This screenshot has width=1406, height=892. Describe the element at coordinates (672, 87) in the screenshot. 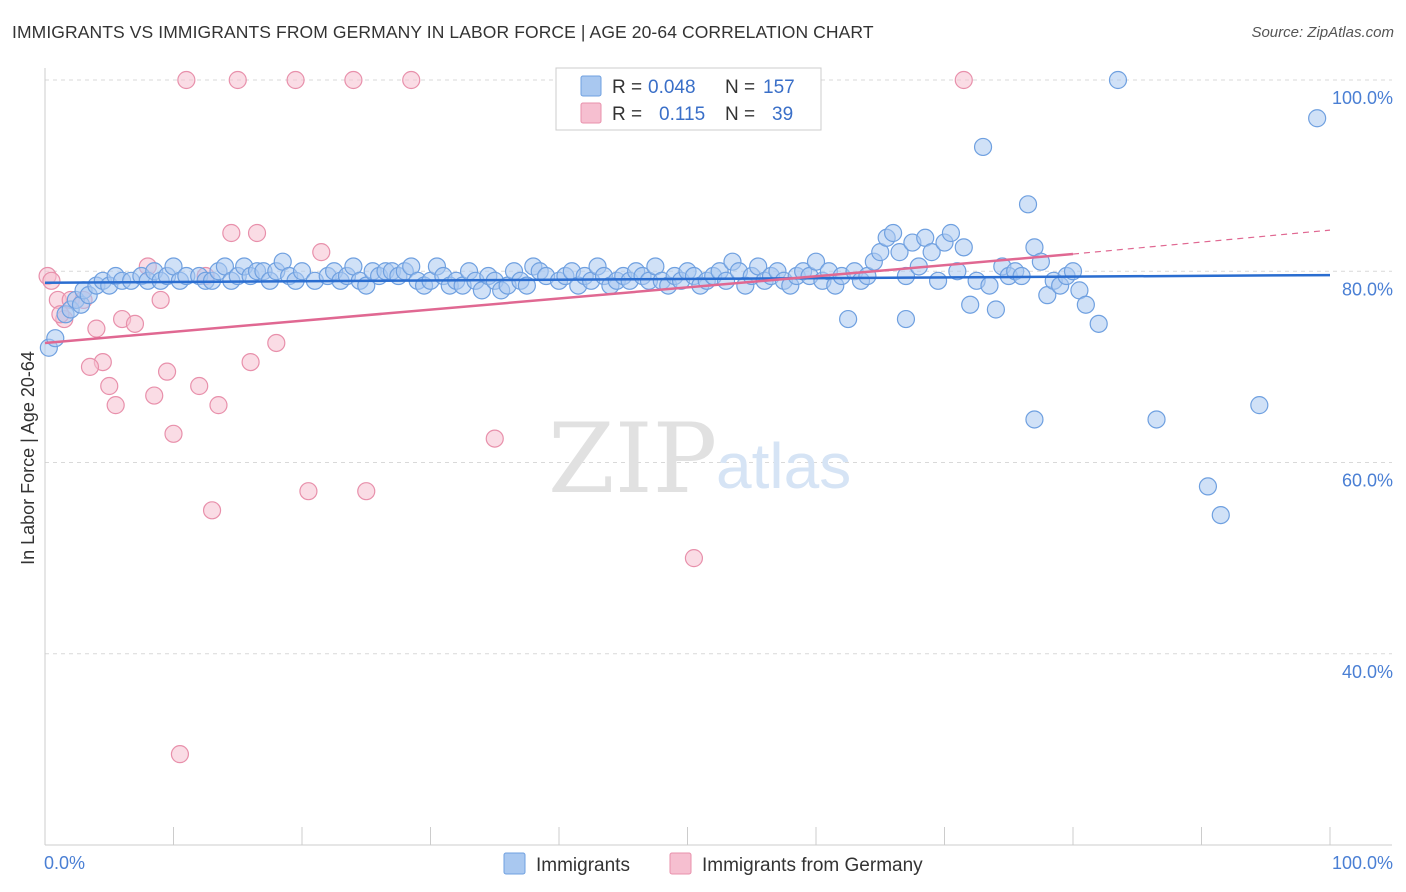

I see `legend-r-value-1: 0.048` at that location.